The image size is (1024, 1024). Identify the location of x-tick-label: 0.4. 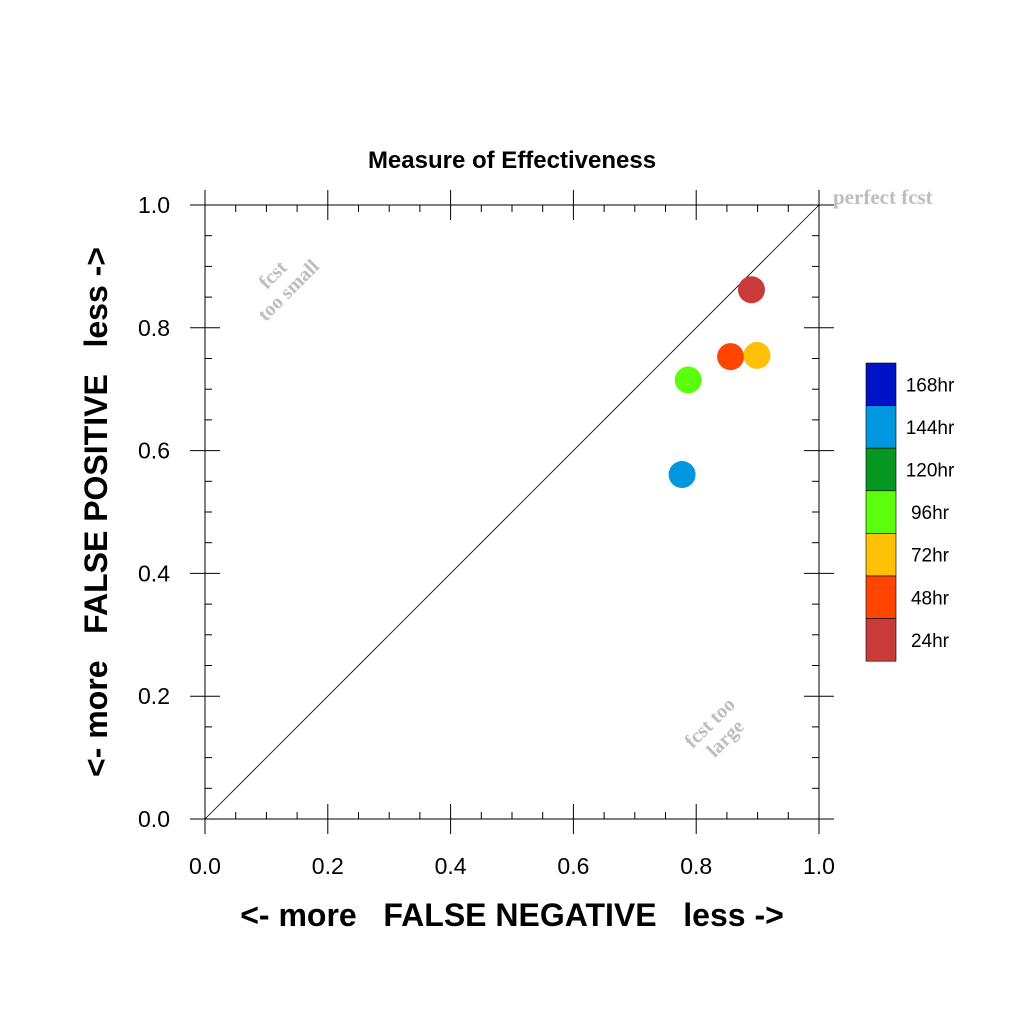
(451, 866).